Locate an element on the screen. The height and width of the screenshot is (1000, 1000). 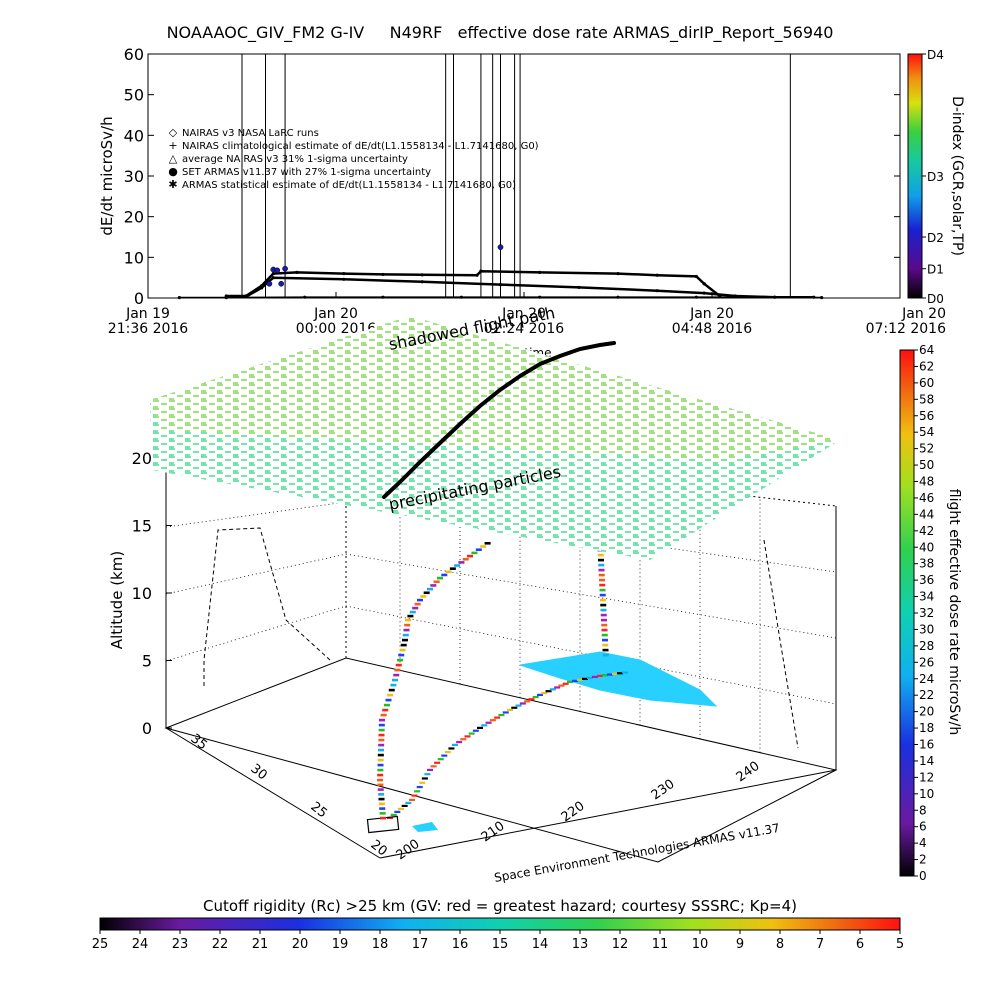
altitude-flight-track is located at coordinates (493, 679).